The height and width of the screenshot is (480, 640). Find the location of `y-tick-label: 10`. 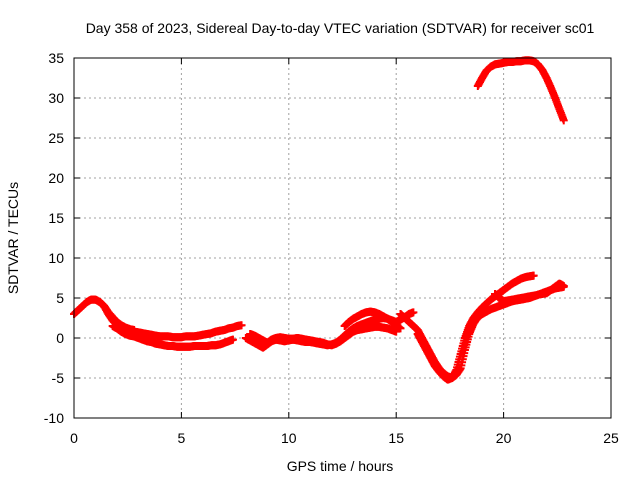

y-tick-label: 10 is located at coordinates (56, 258).